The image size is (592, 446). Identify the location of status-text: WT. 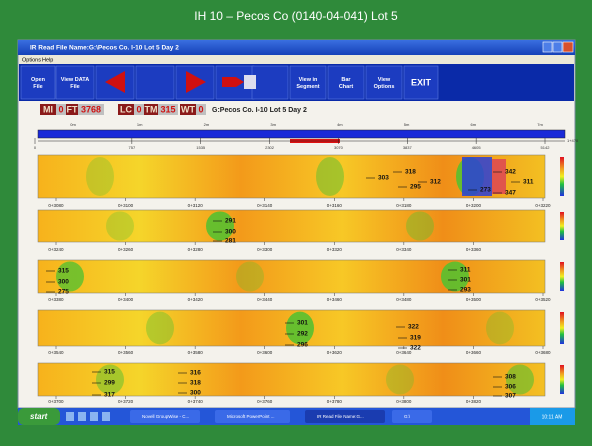
(188, 109).